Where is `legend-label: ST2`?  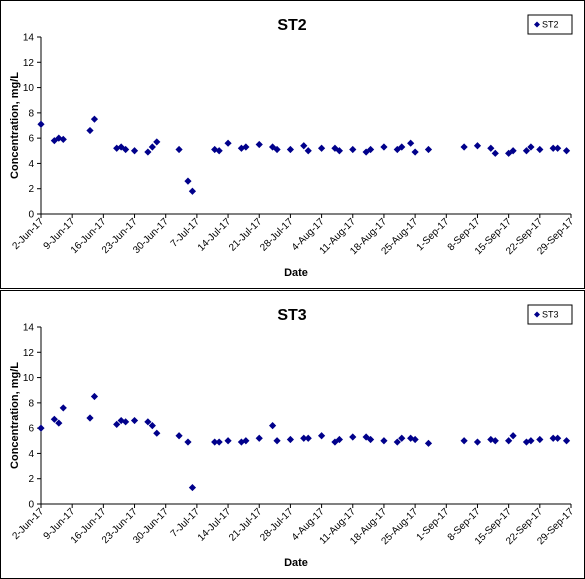
legend-label: ST2 is located at coordinates (550, 25).